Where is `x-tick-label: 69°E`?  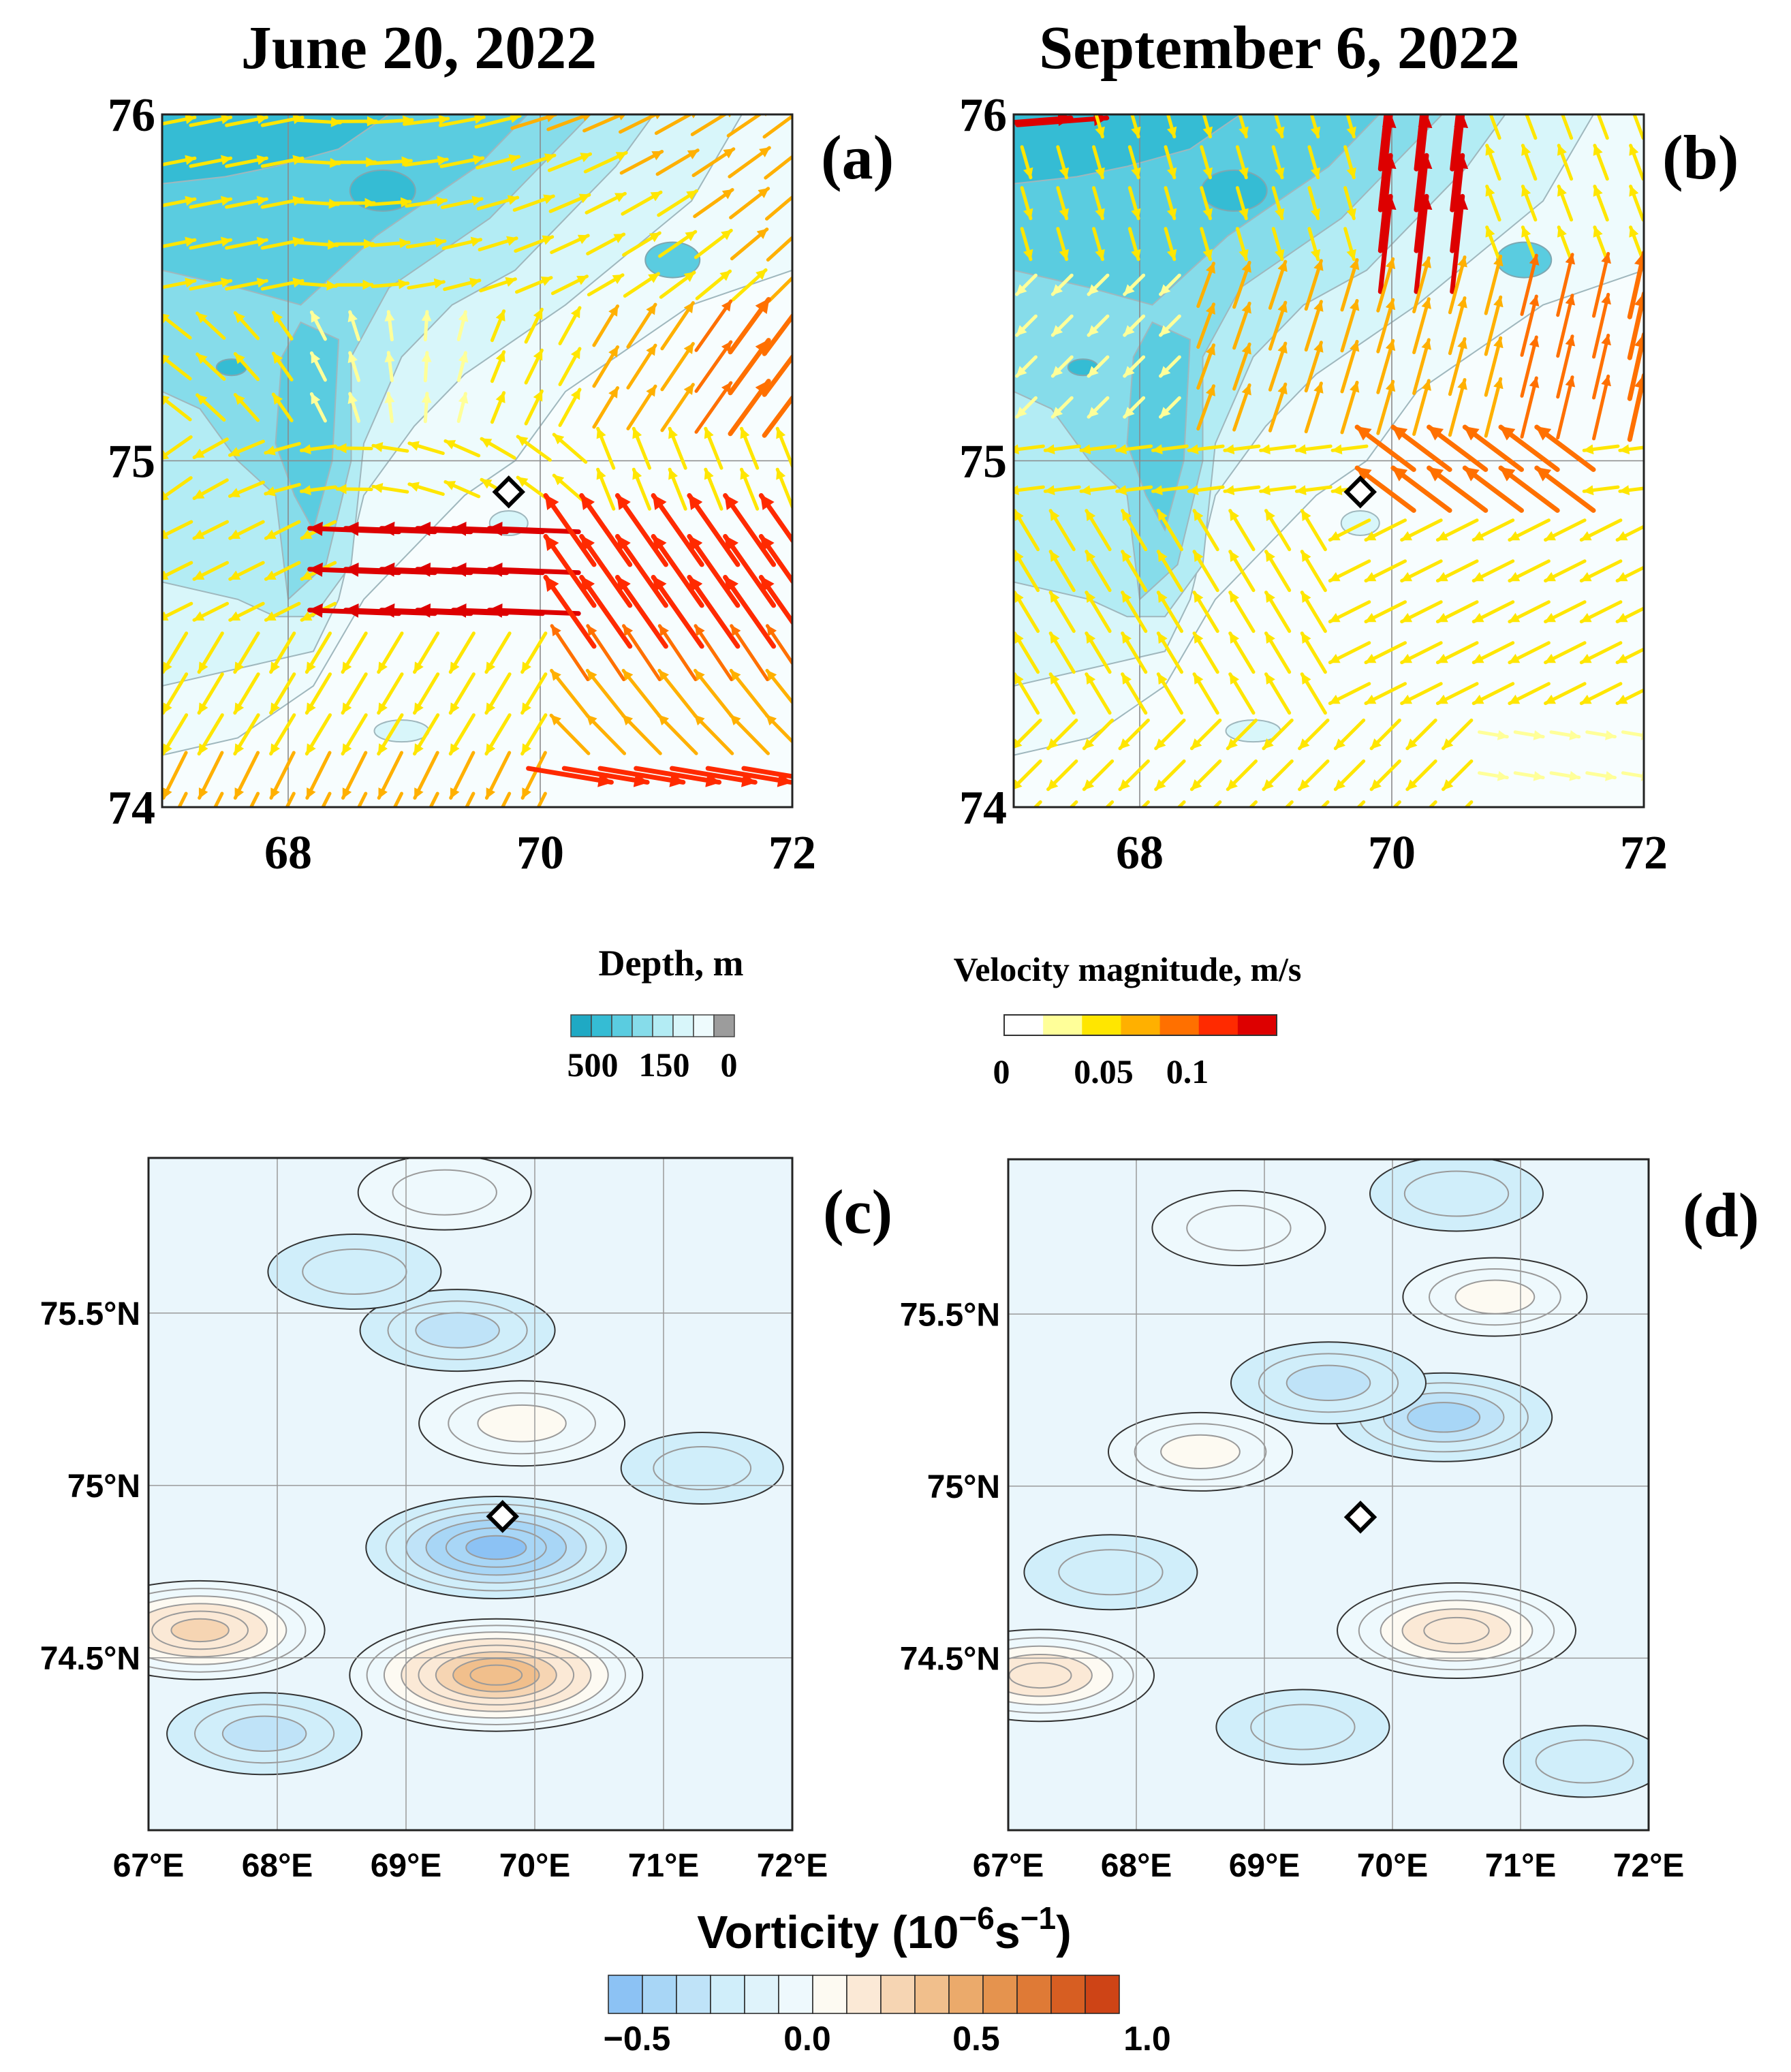
x-tick-label: 69°E is located at coordinates (1265, 1866).